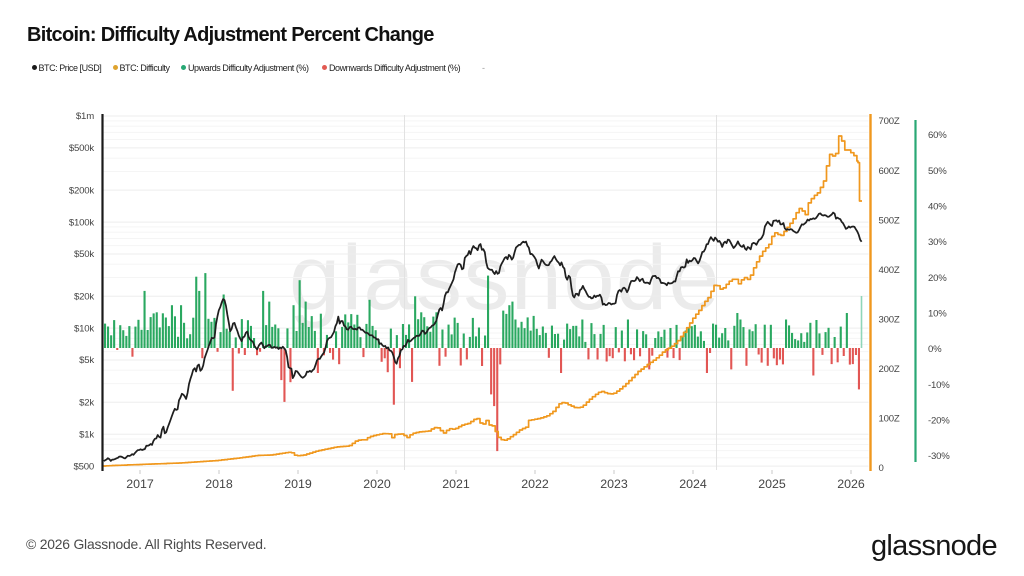 The width and height of the screenshot is (1024, 576). I want to click on svg-text: -30%, so click(939, 456).